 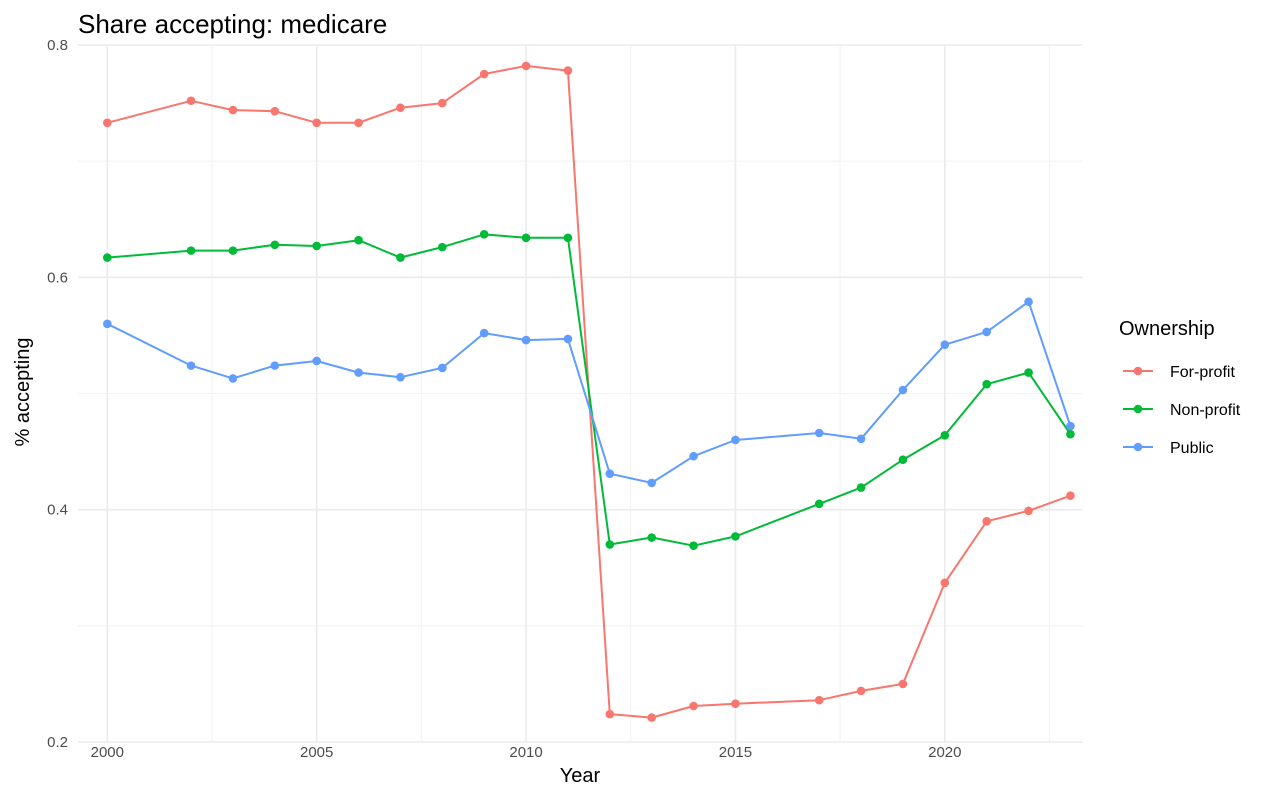 I want to click on legend-label-non-profit: Non-profit, so click(x=1205, y=410).